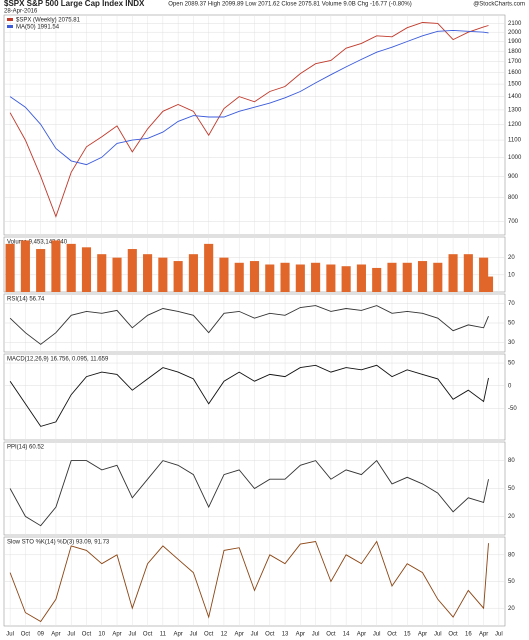  Describe the element at coordinates (40, 635) in the screenshot. I see `x-tick-label: 09` at that location.